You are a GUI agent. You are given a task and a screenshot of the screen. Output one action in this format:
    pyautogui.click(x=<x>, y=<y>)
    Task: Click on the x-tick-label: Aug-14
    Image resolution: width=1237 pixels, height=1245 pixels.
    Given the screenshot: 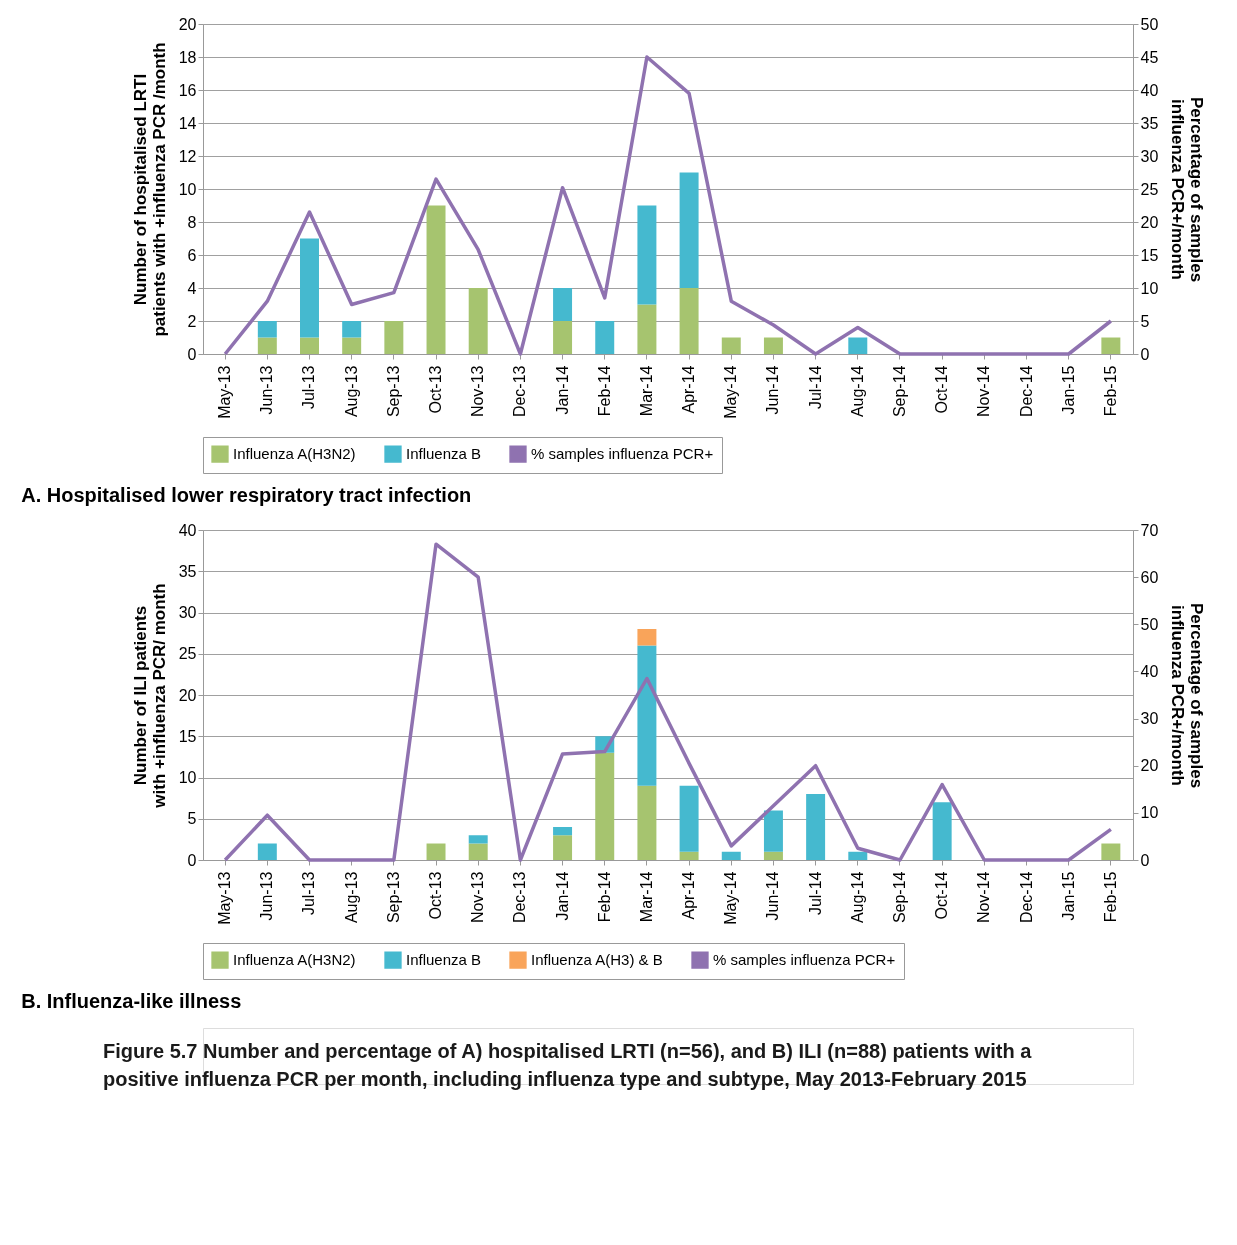 What is the action you would take?
    pyautogui.click(x=857, y=897)
    